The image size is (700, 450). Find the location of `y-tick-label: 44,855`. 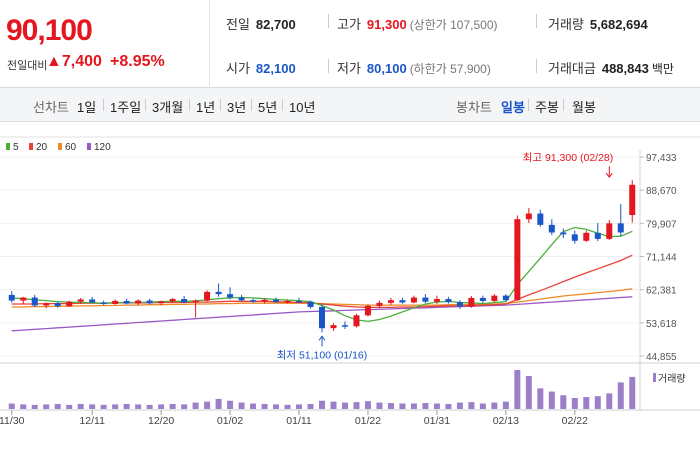

y-tick-label: 44,855 is located at coordinates (661, 357).